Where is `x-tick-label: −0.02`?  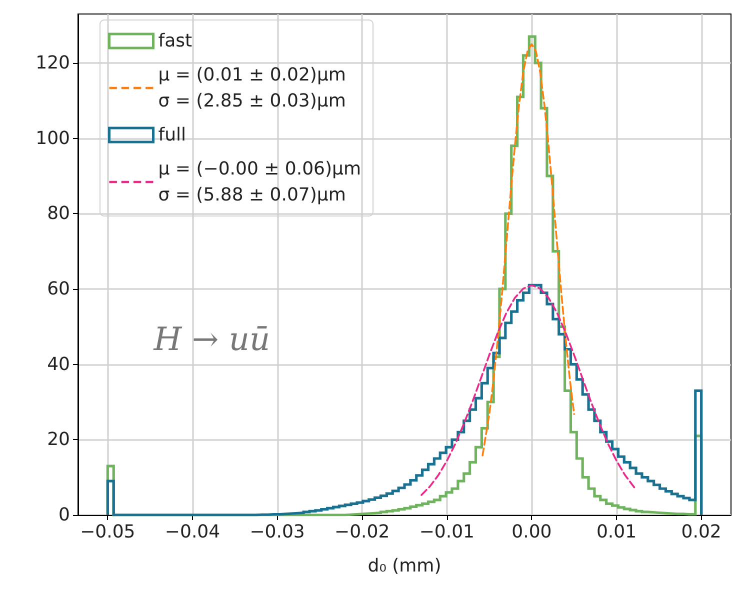
x-tick-label: −0.02 is located at coordinates (362, 532).